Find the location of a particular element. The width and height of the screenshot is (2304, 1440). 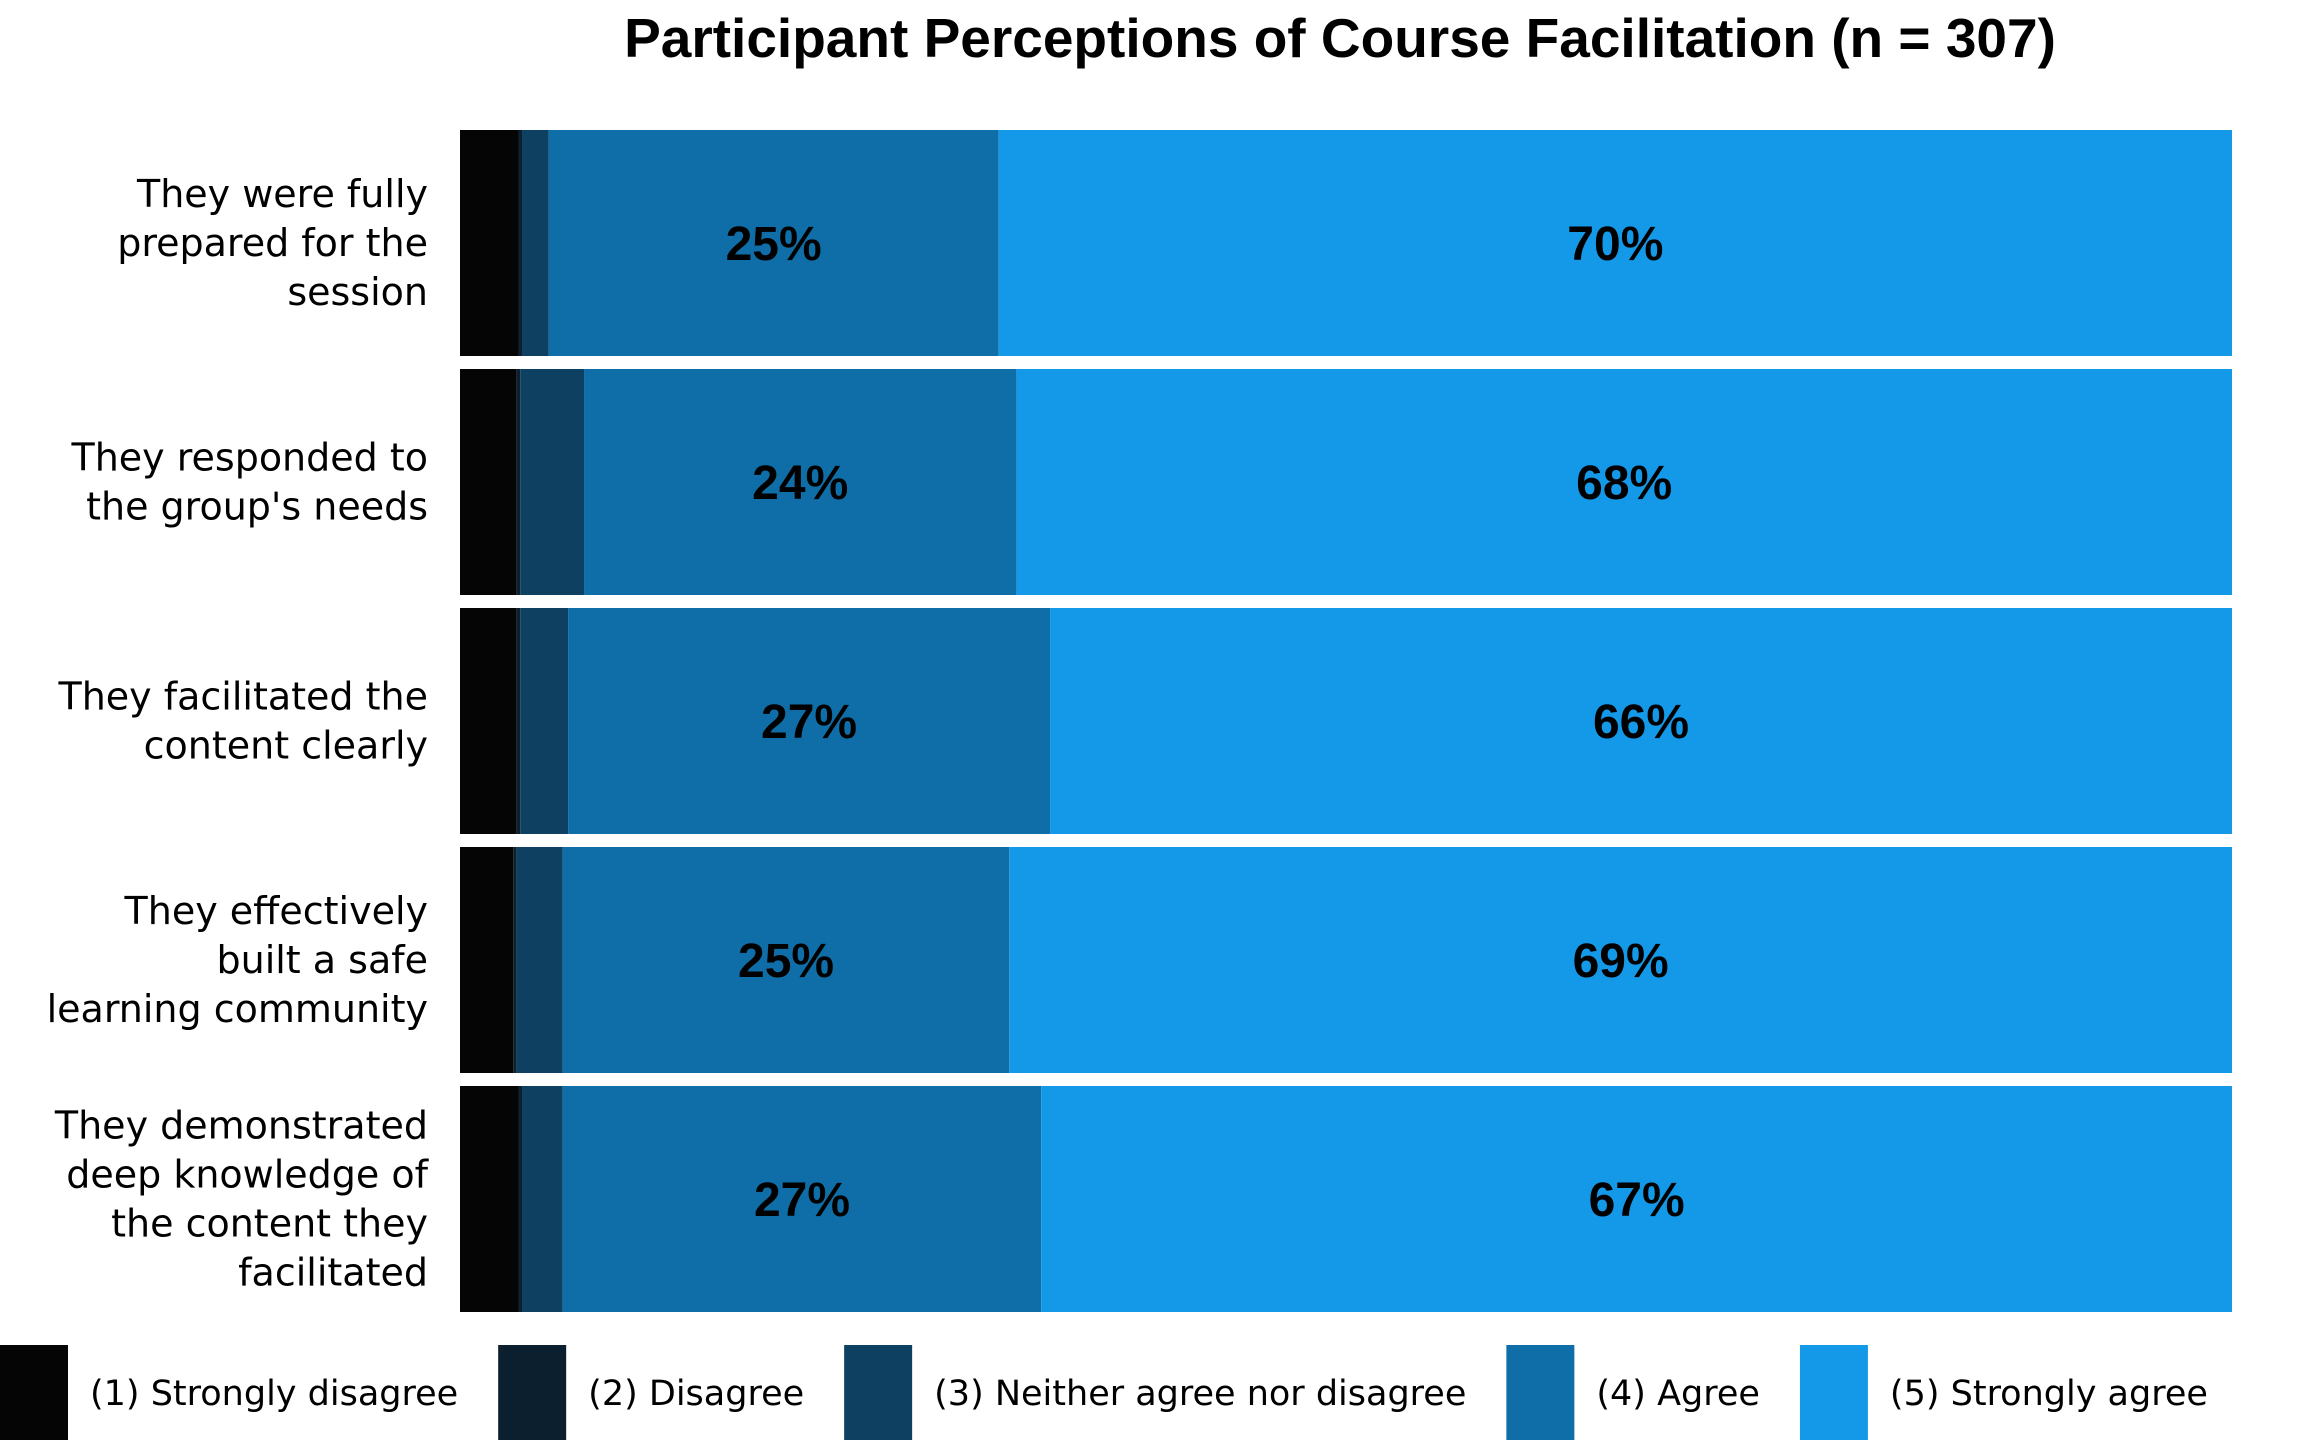

data-label-row4-series5: 69% is located at coordinates (1621, 961).